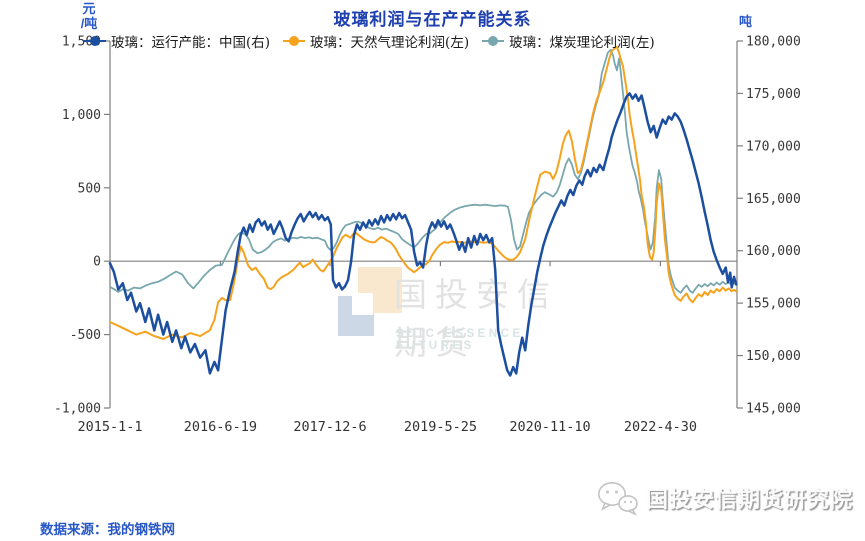  Describe the element at coordinates (618, 499) in the screenshot. I see `wechat-icon` at that location.